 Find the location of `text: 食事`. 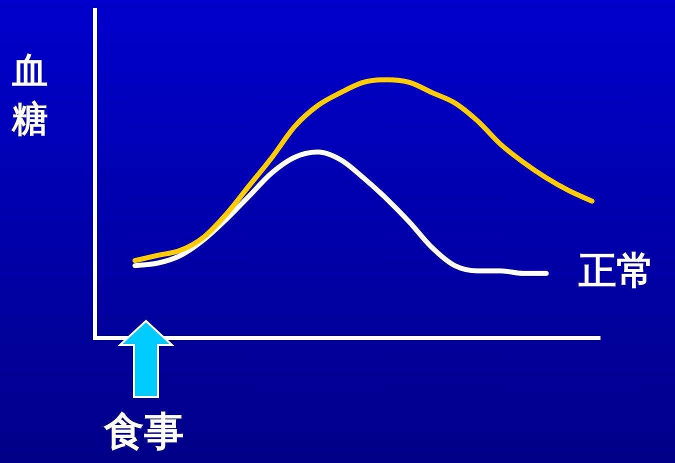

text: 食事 is located at coordinates (144, 432).